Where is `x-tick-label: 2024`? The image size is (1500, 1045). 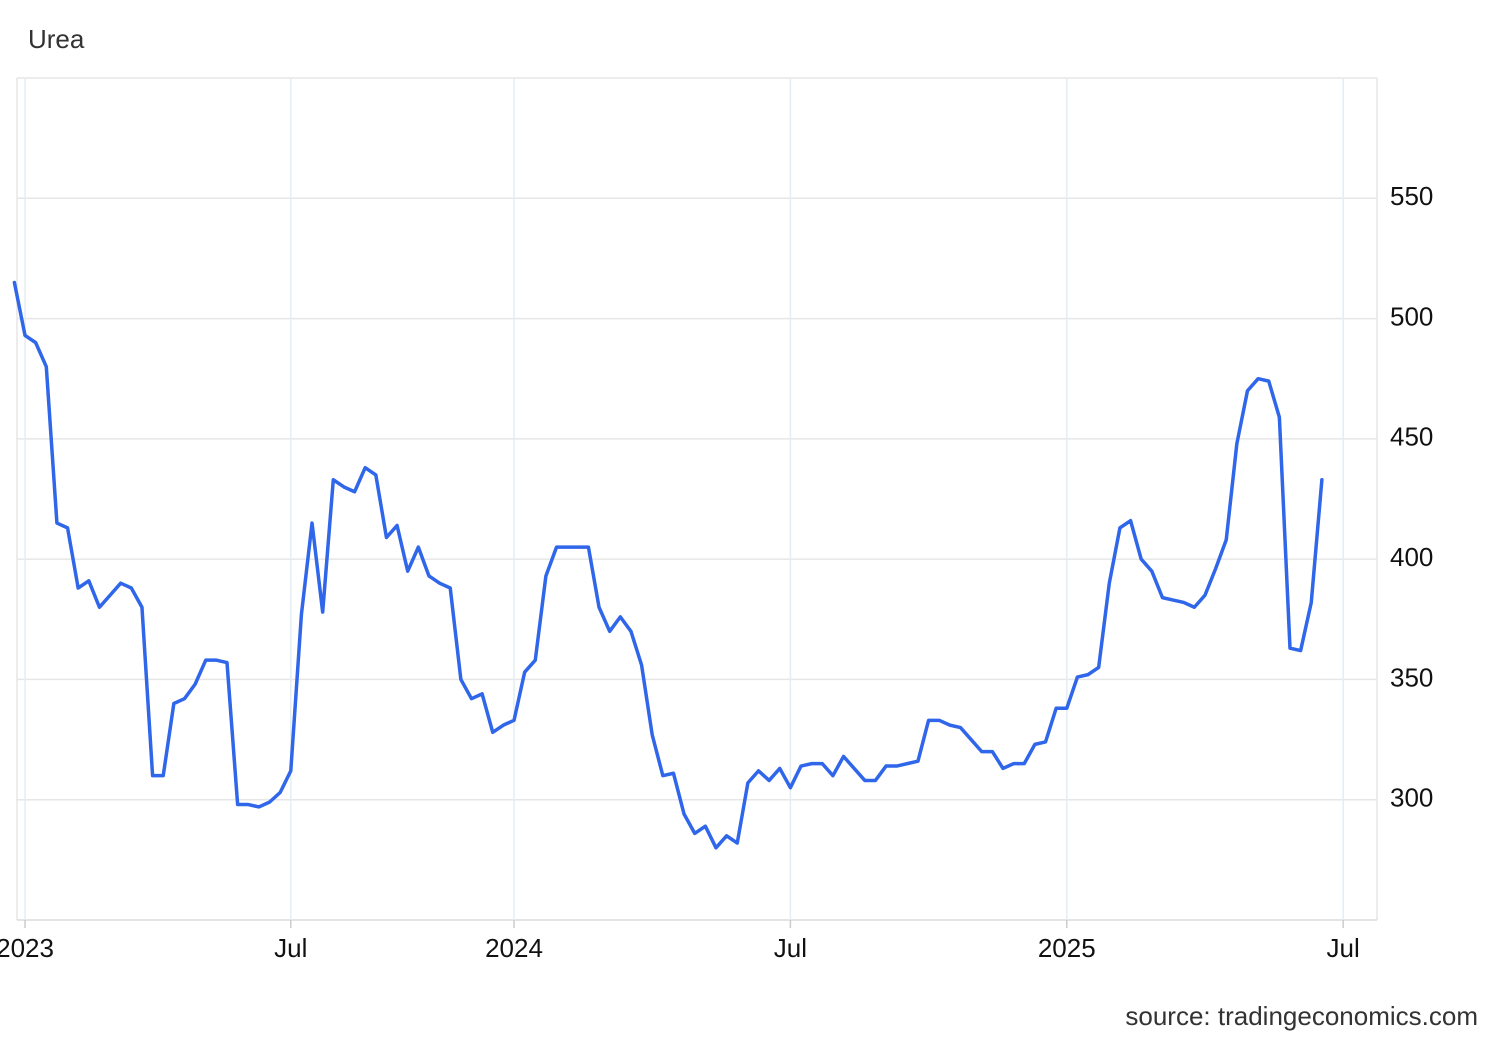
x-tick-label: 2024 is located at coordinates (514, 948).